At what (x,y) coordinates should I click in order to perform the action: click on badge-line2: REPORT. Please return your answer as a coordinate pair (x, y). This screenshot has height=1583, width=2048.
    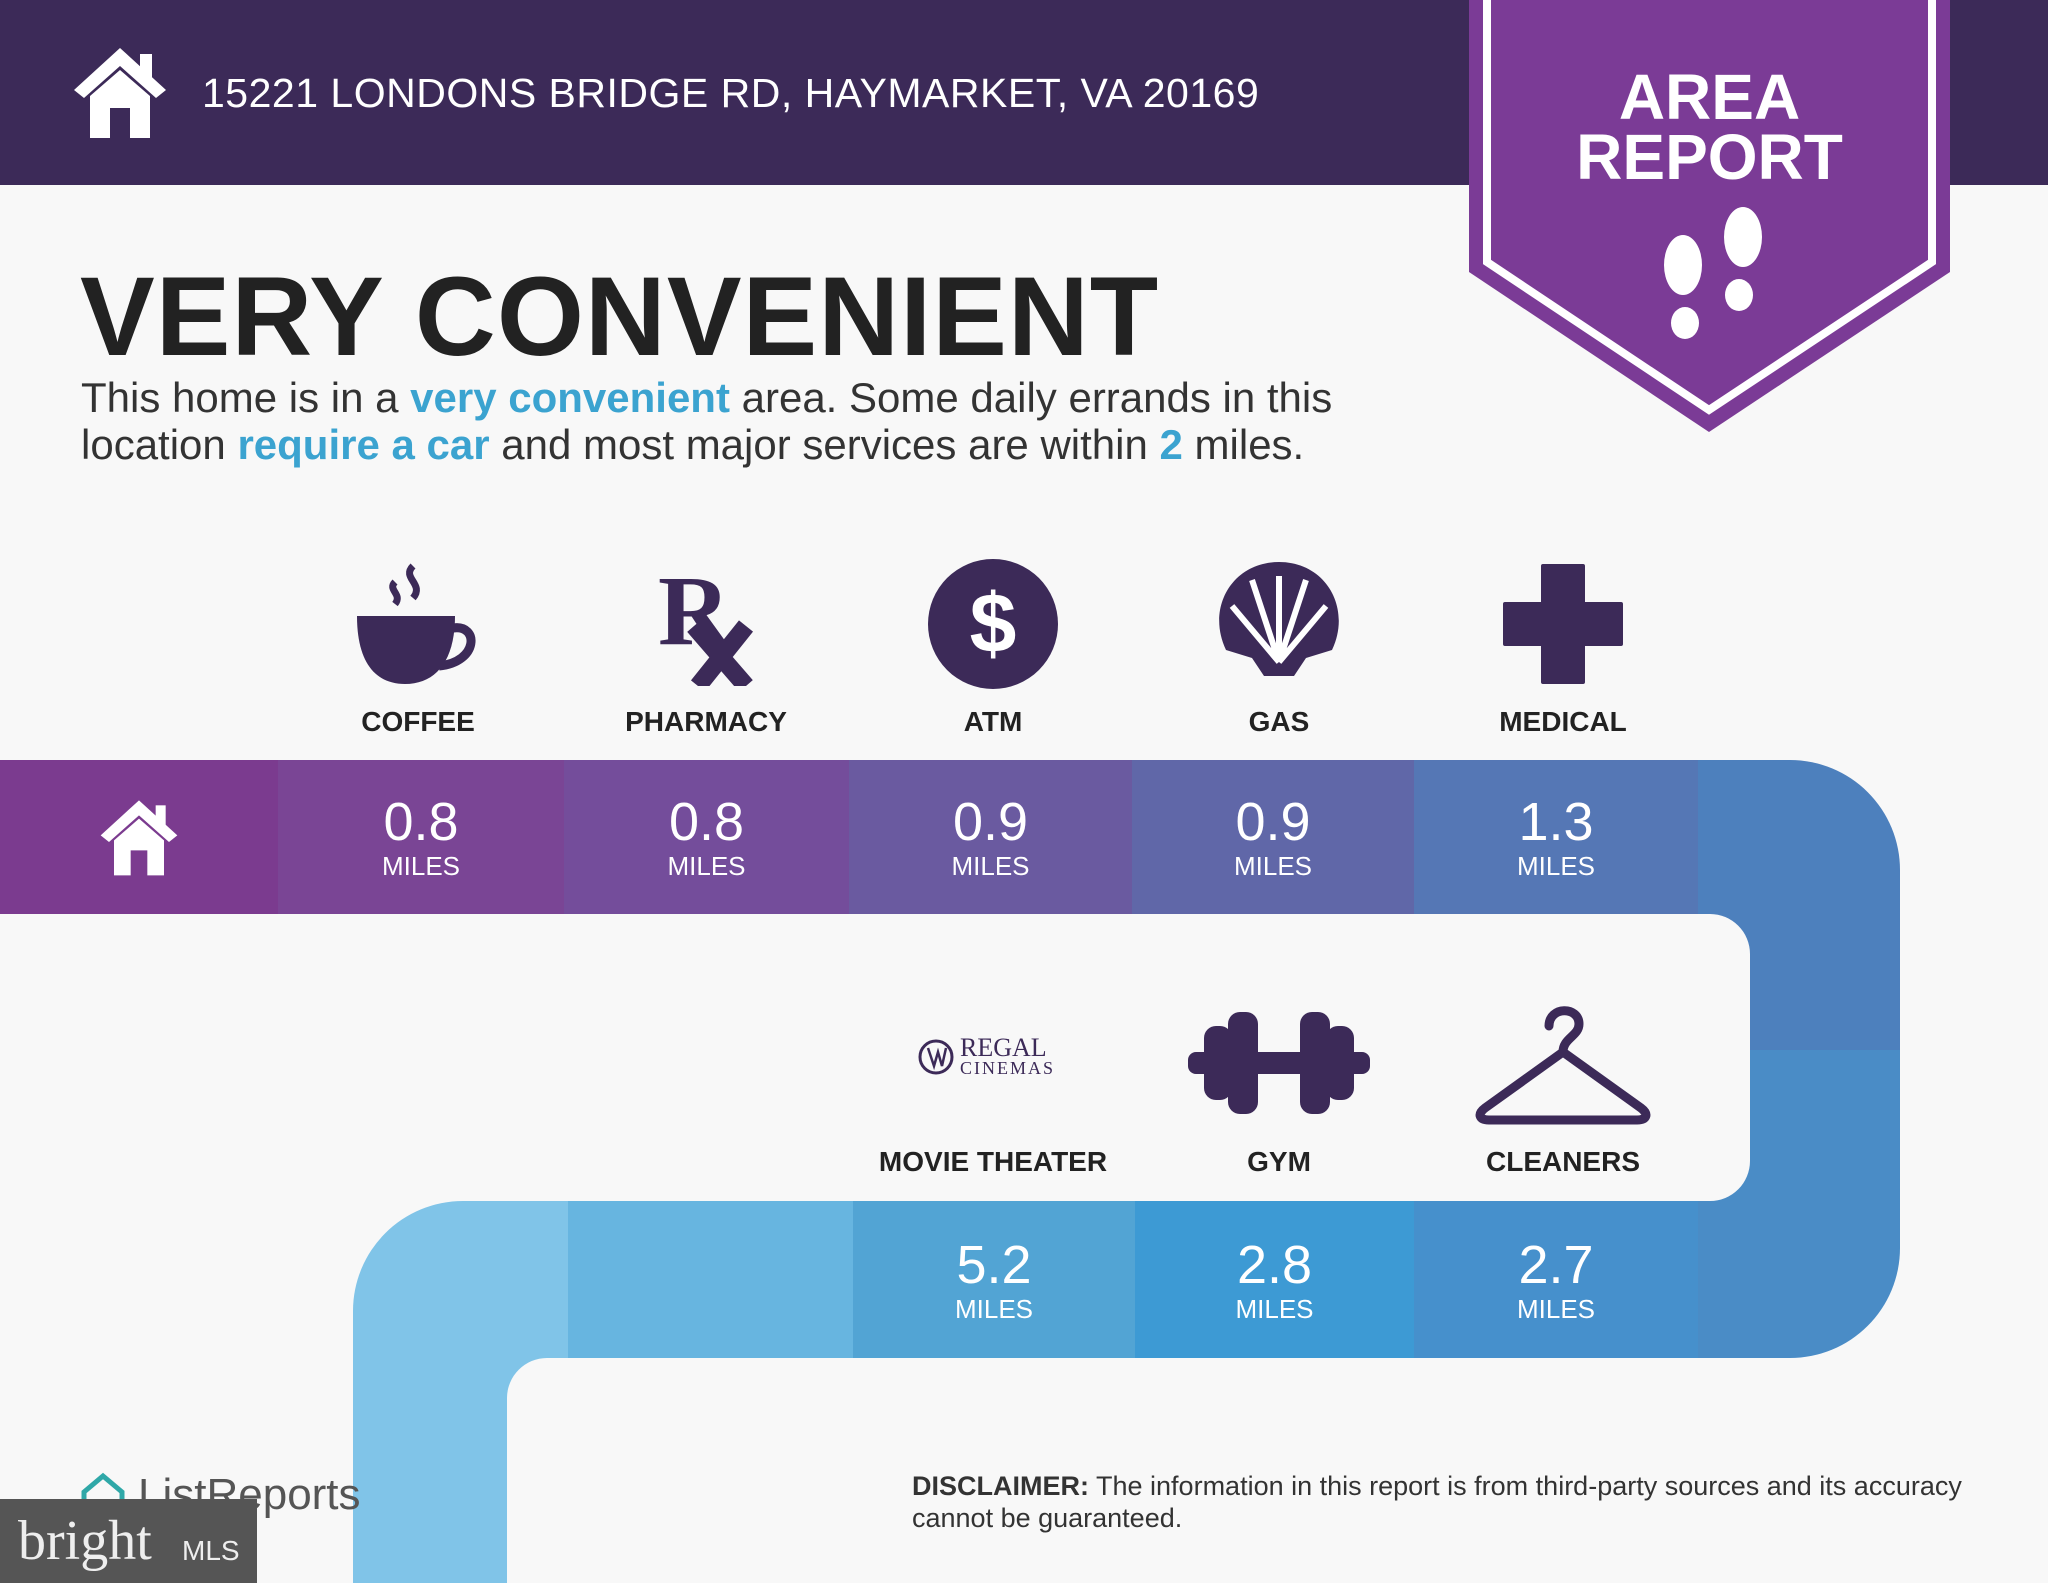
    Looking at the image, I should click on (1709, 157).